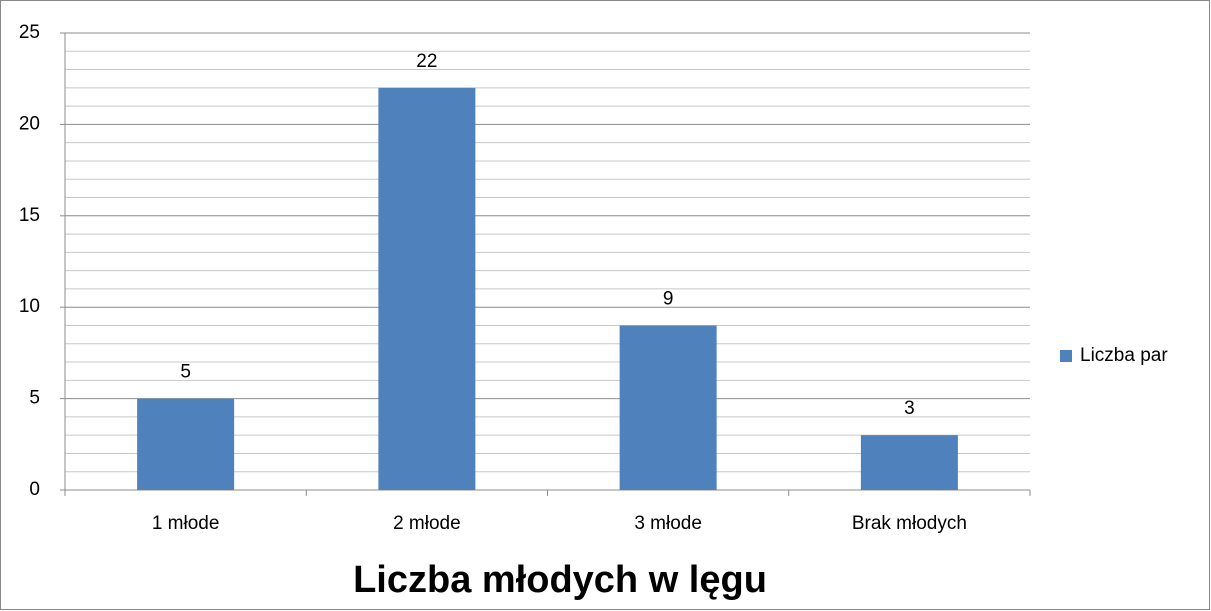  What do you see at coordinates (909, 523) in the screenshot?
I see `x-tick-label: Brak młodych` at bounding box center [909, 523].